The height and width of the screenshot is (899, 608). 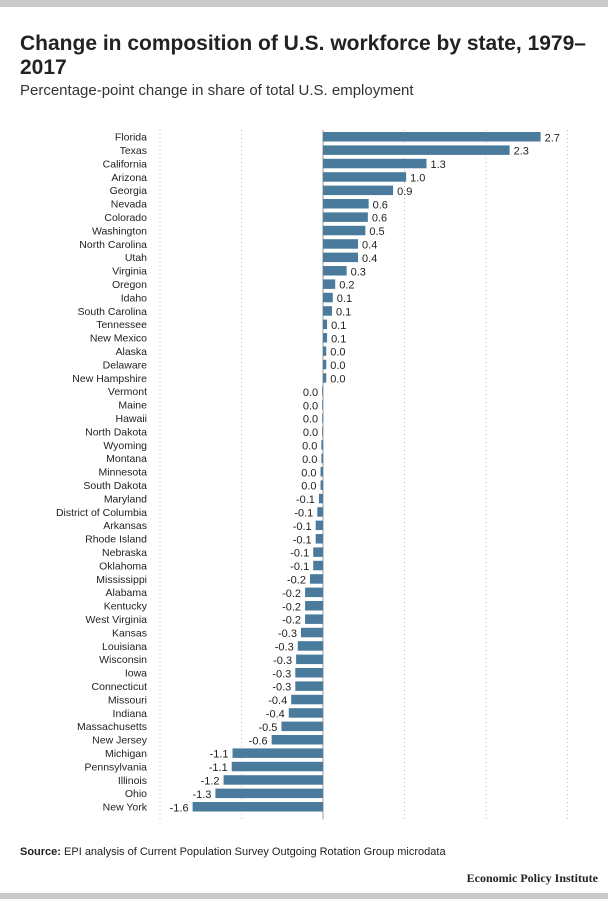 I want to click on category-label: Ohio, so click(x=136, y=794).